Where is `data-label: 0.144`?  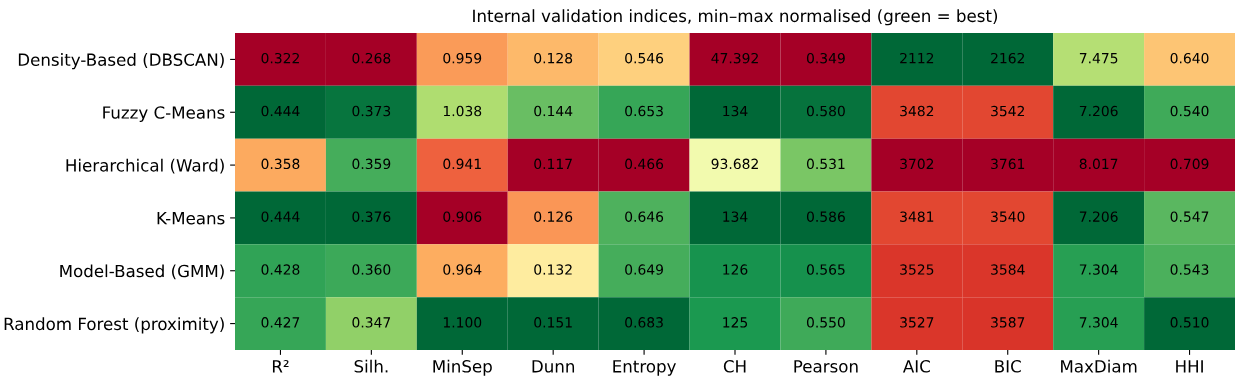
data-label: 0.144 is located at coordinates (553, 111).